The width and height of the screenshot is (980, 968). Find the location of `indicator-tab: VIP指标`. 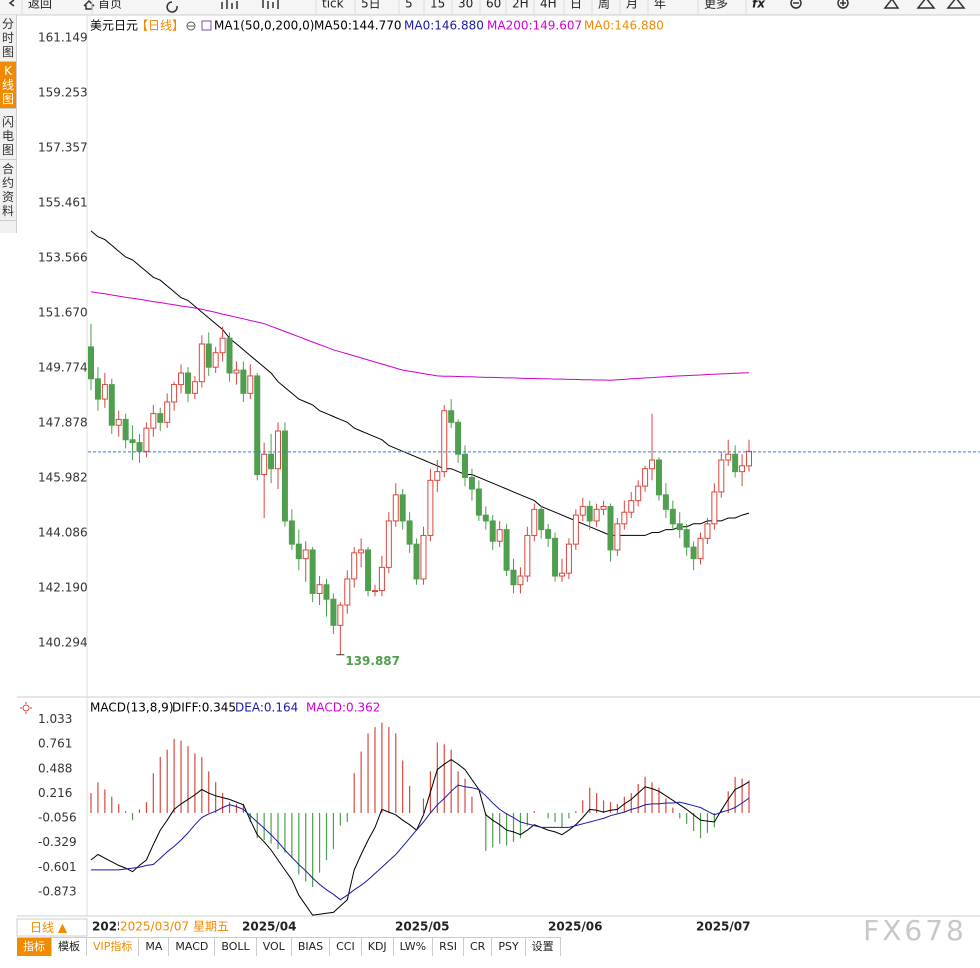

indicator-tab: VIP指标 is located at coordinates (113, 947).